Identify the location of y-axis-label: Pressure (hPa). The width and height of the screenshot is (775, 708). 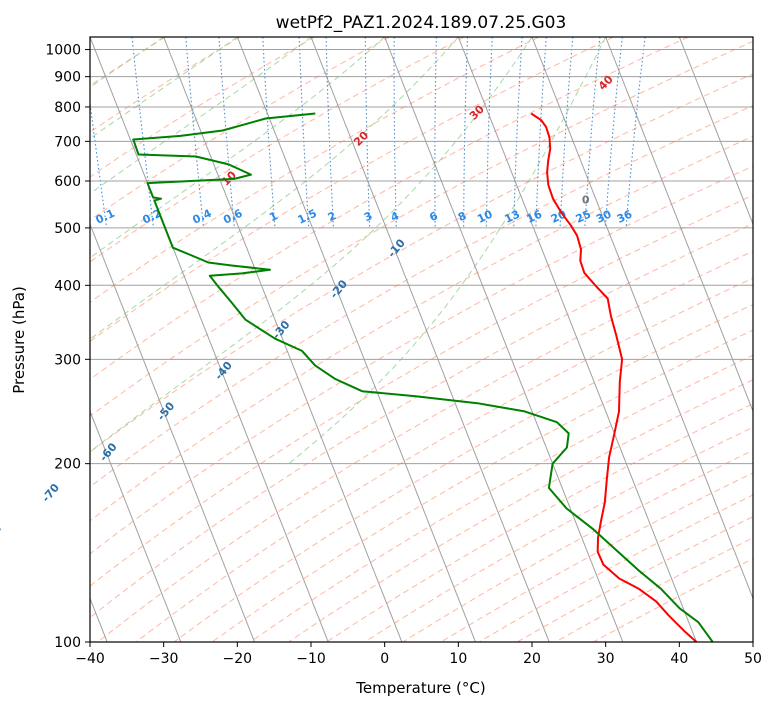
(19, 340).